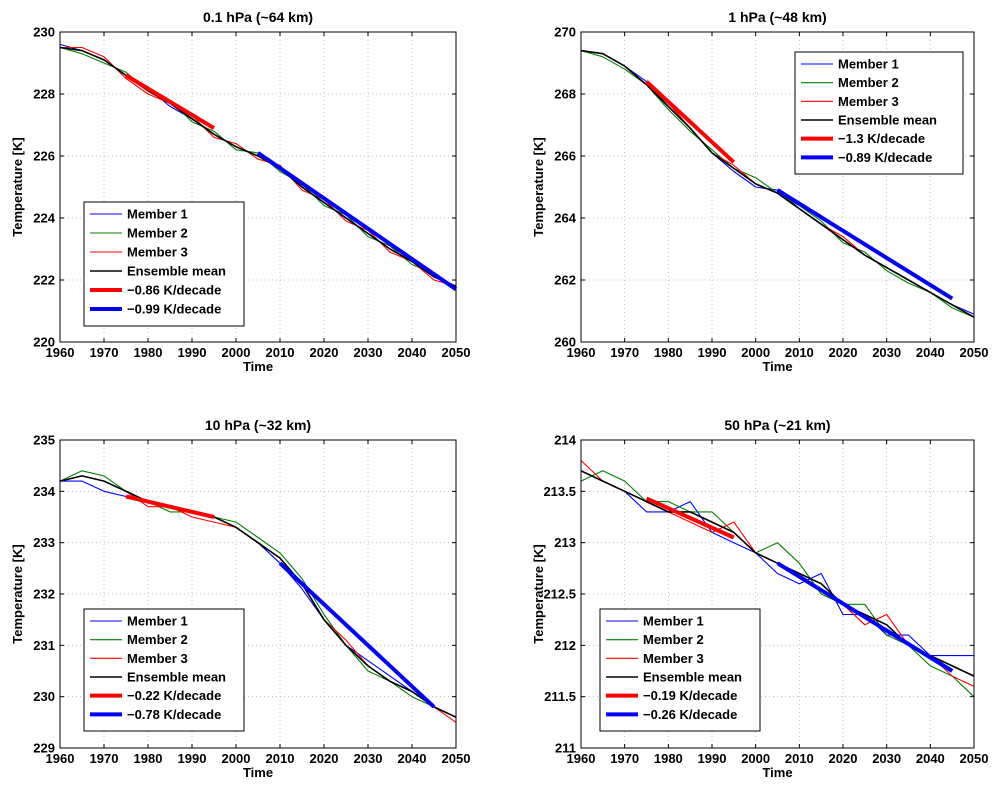 The image size is (995, 787). I want to click on y-tick-label: 234, so click(44, 491).